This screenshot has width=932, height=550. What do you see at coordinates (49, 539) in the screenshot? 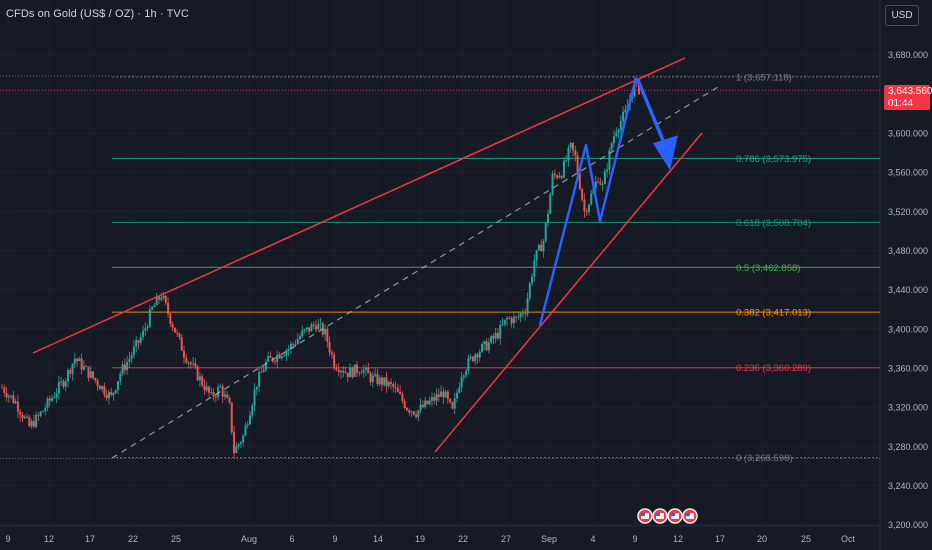
I see `x-tick-label: 12` at bounding box center [49, 539].